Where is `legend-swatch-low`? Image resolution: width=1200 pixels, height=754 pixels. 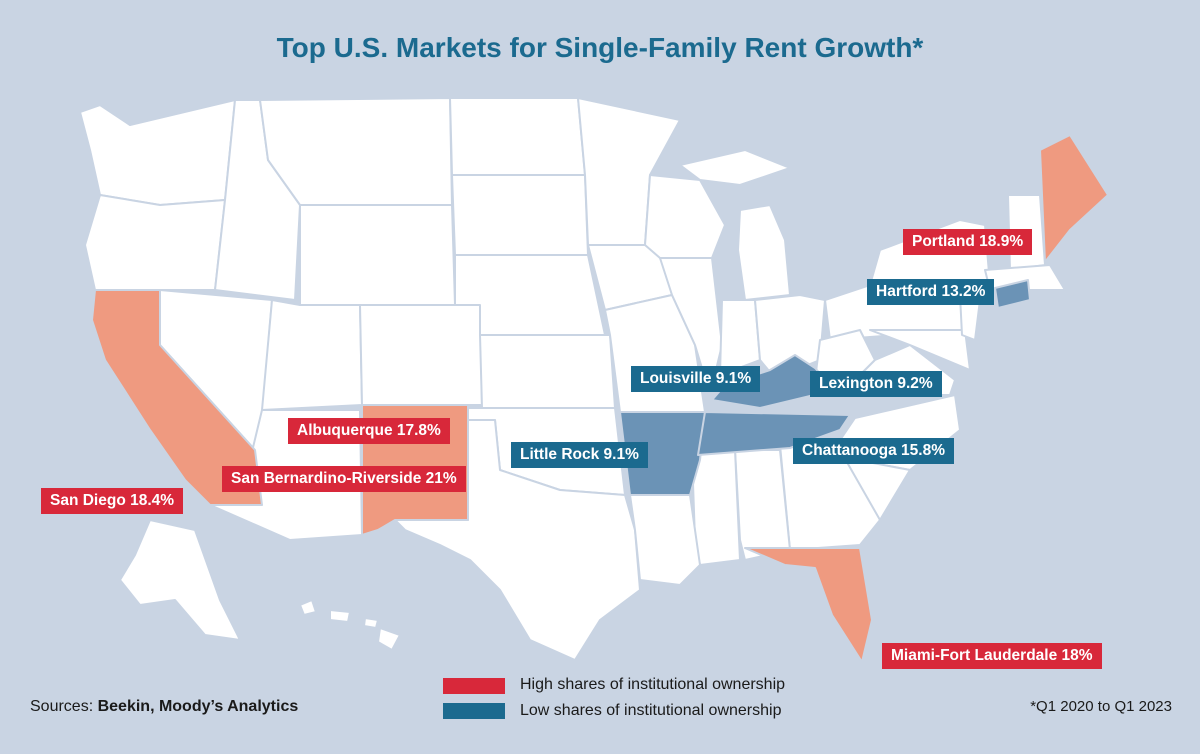
legend-swatch-low is located at coordinates (474, 711).